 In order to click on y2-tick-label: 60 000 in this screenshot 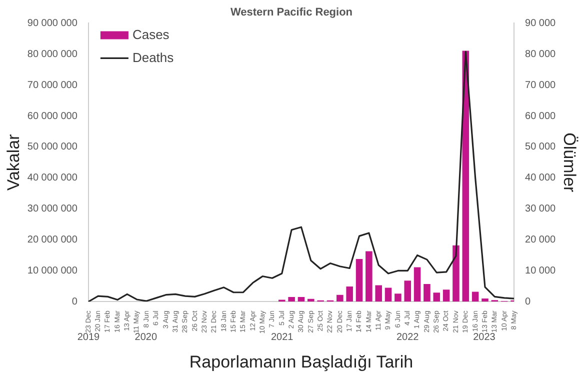, I will do `click(540, 116)`.